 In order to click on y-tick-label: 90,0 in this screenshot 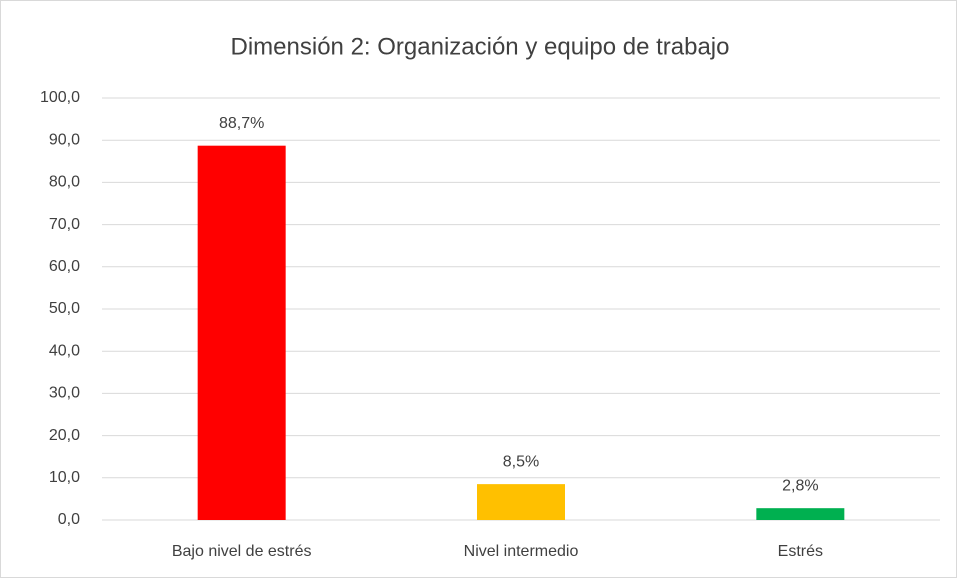, I will do `click(64, 139)`.